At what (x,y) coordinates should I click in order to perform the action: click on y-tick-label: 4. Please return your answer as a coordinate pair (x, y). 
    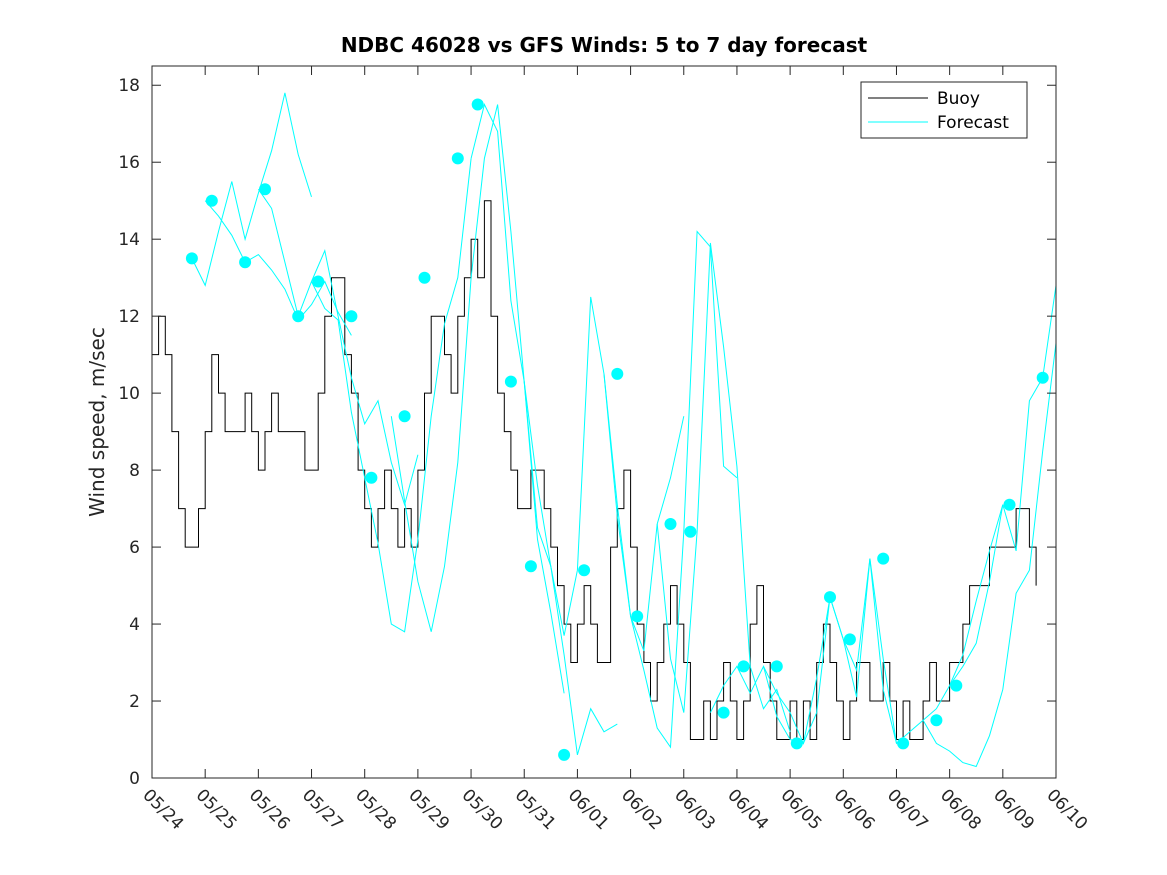
    Looking at the image, I should click on (134, 625).